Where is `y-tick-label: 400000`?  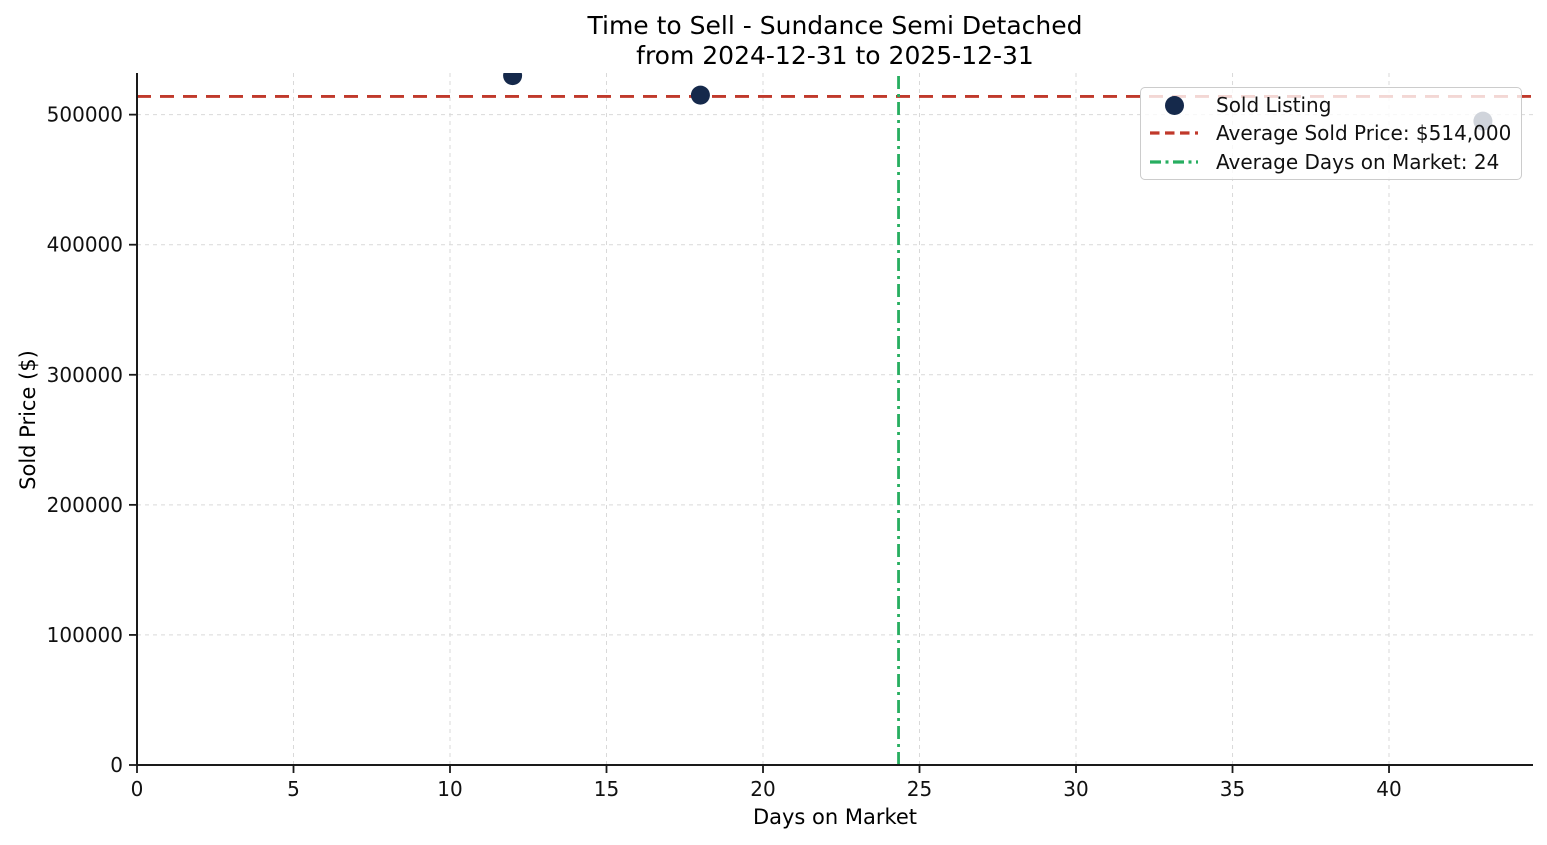
y-tick-label: 400000 is located at coordinates (85, 245).